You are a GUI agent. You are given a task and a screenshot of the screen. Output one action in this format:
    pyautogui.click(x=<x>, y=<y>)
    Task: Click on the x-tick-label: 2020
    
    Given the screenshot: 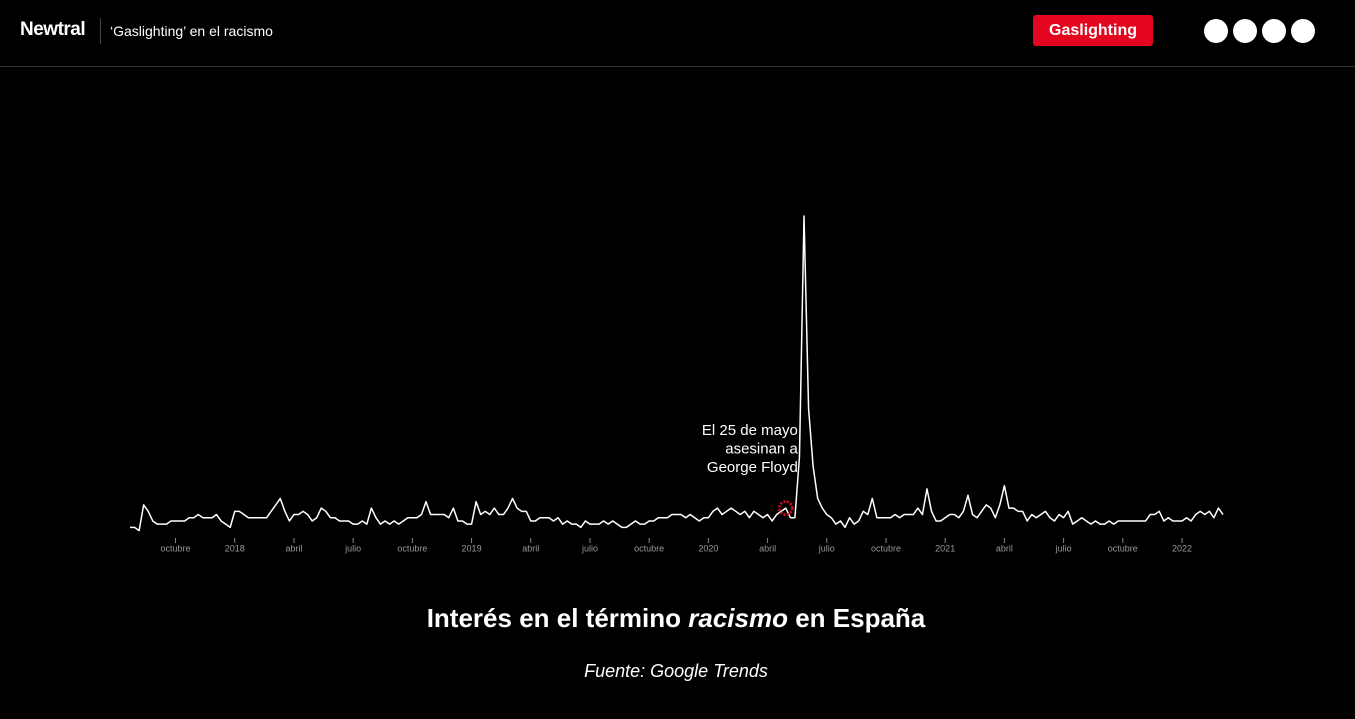 What is the action you would take?
    pyautogui.click(x=708, y=548)
    